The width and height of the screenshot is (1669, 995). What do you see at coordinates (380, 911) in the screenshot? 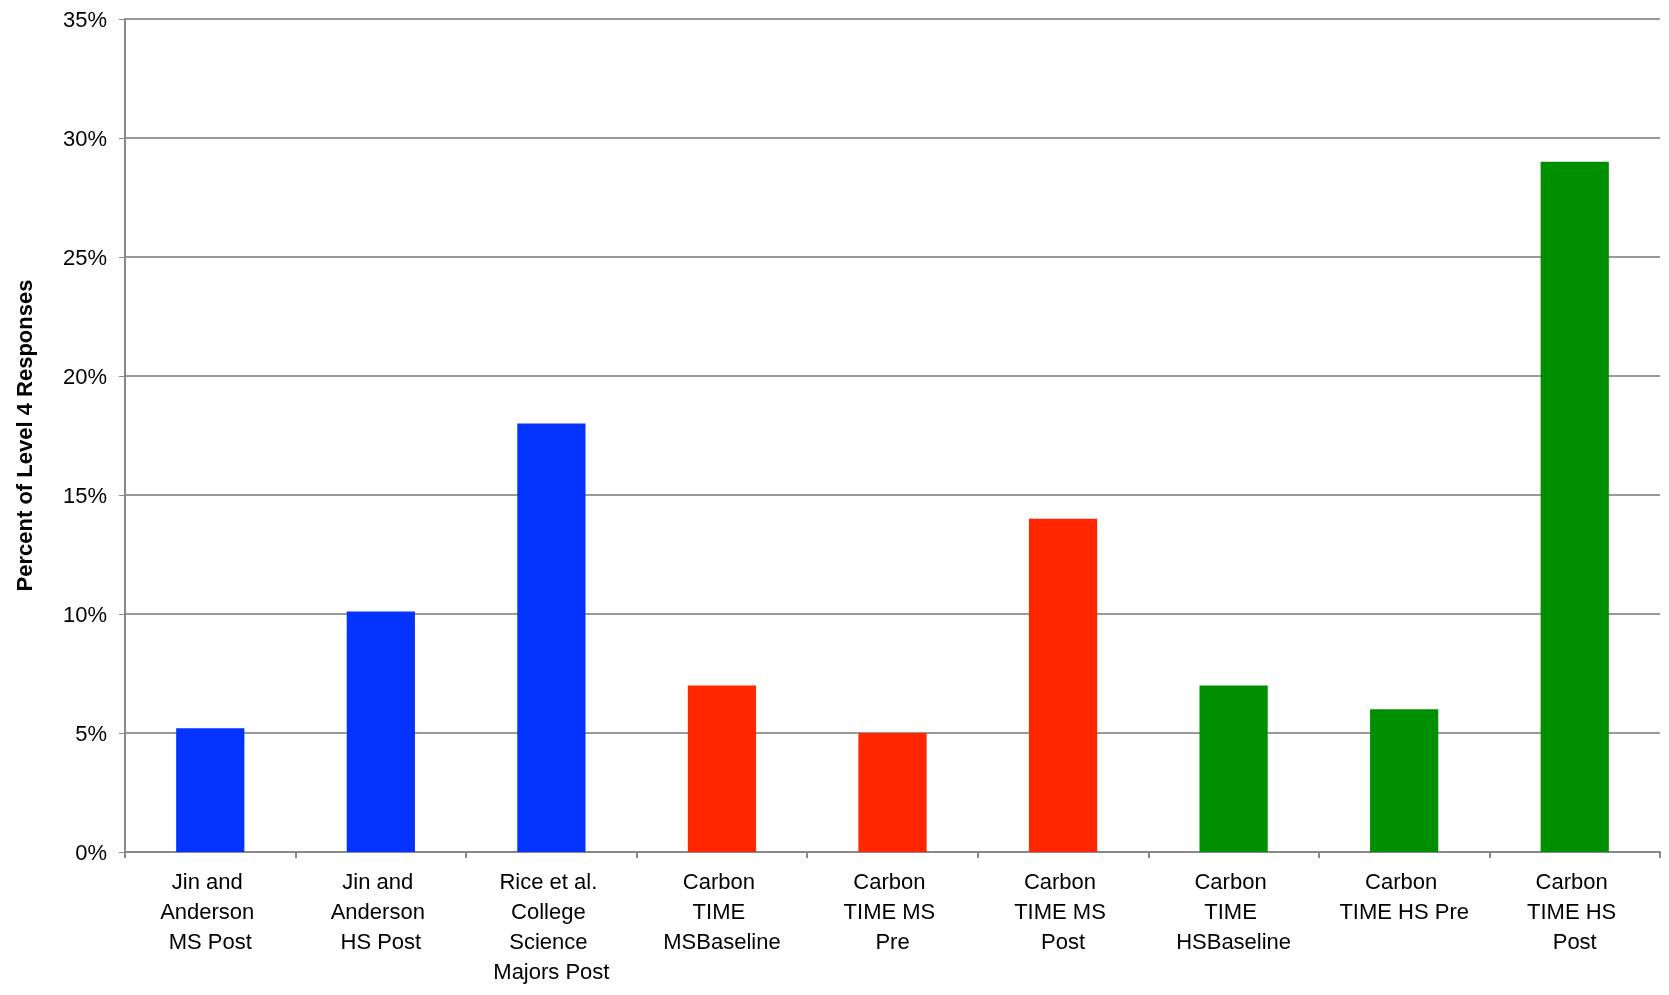
I see `x-tick-label: Jin and Anderson HS Post` at bounding box center [380, 911].